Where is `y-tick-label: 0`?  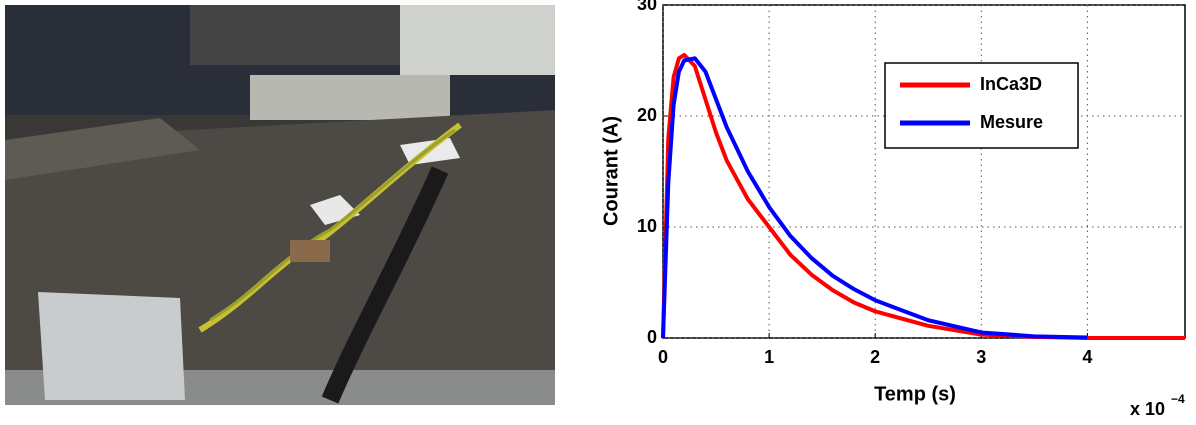 y-tick-label: 0 is located at coordinates (652, 337).